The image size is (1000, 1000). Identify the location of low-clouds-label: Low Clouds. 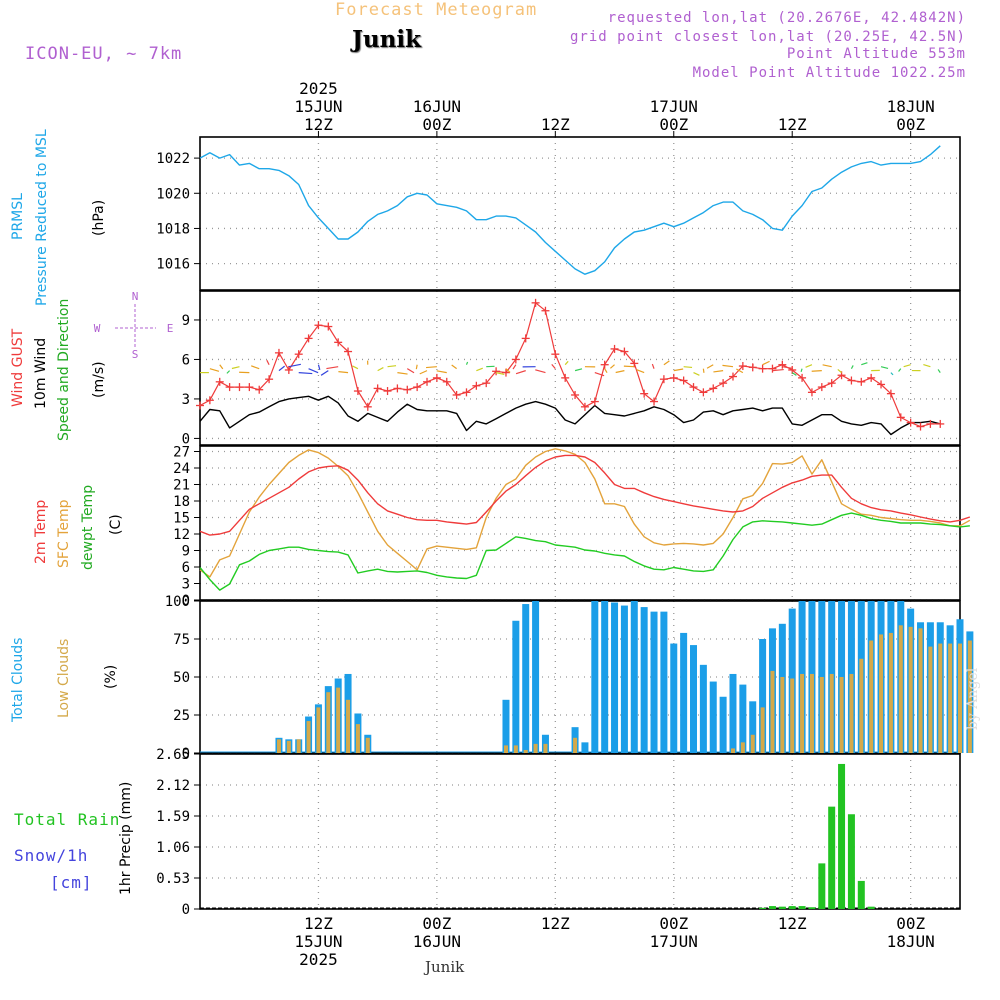
(64, 678).